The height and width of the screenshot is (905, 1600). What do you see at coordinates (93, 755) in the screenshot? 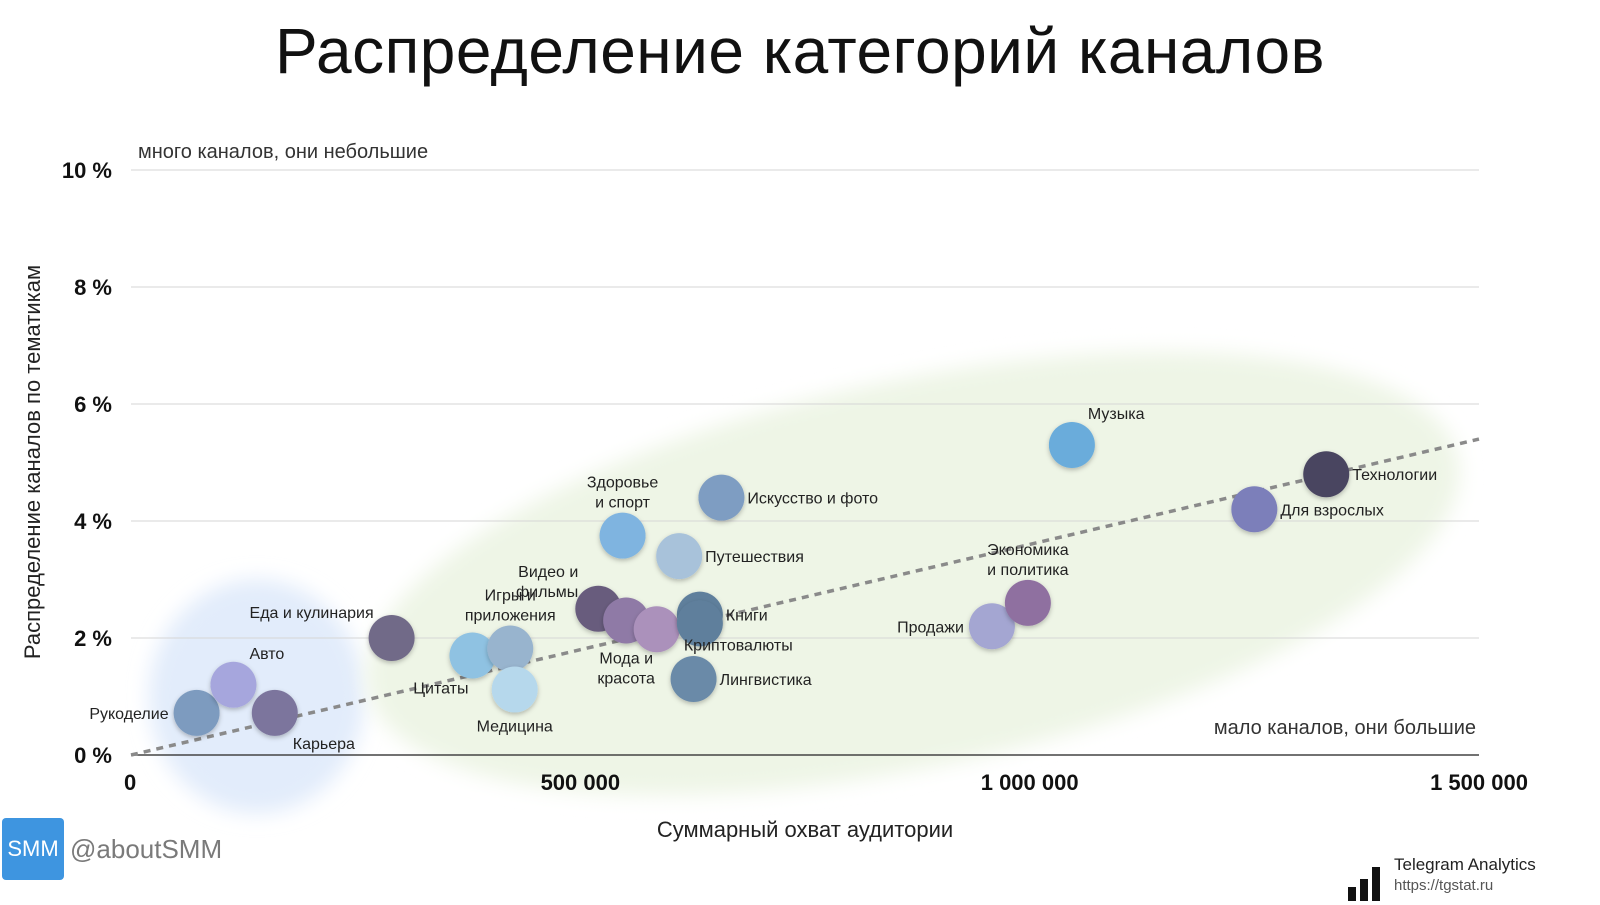
I see `y-tick-label: 0 %` at bounding box center [93, 755].